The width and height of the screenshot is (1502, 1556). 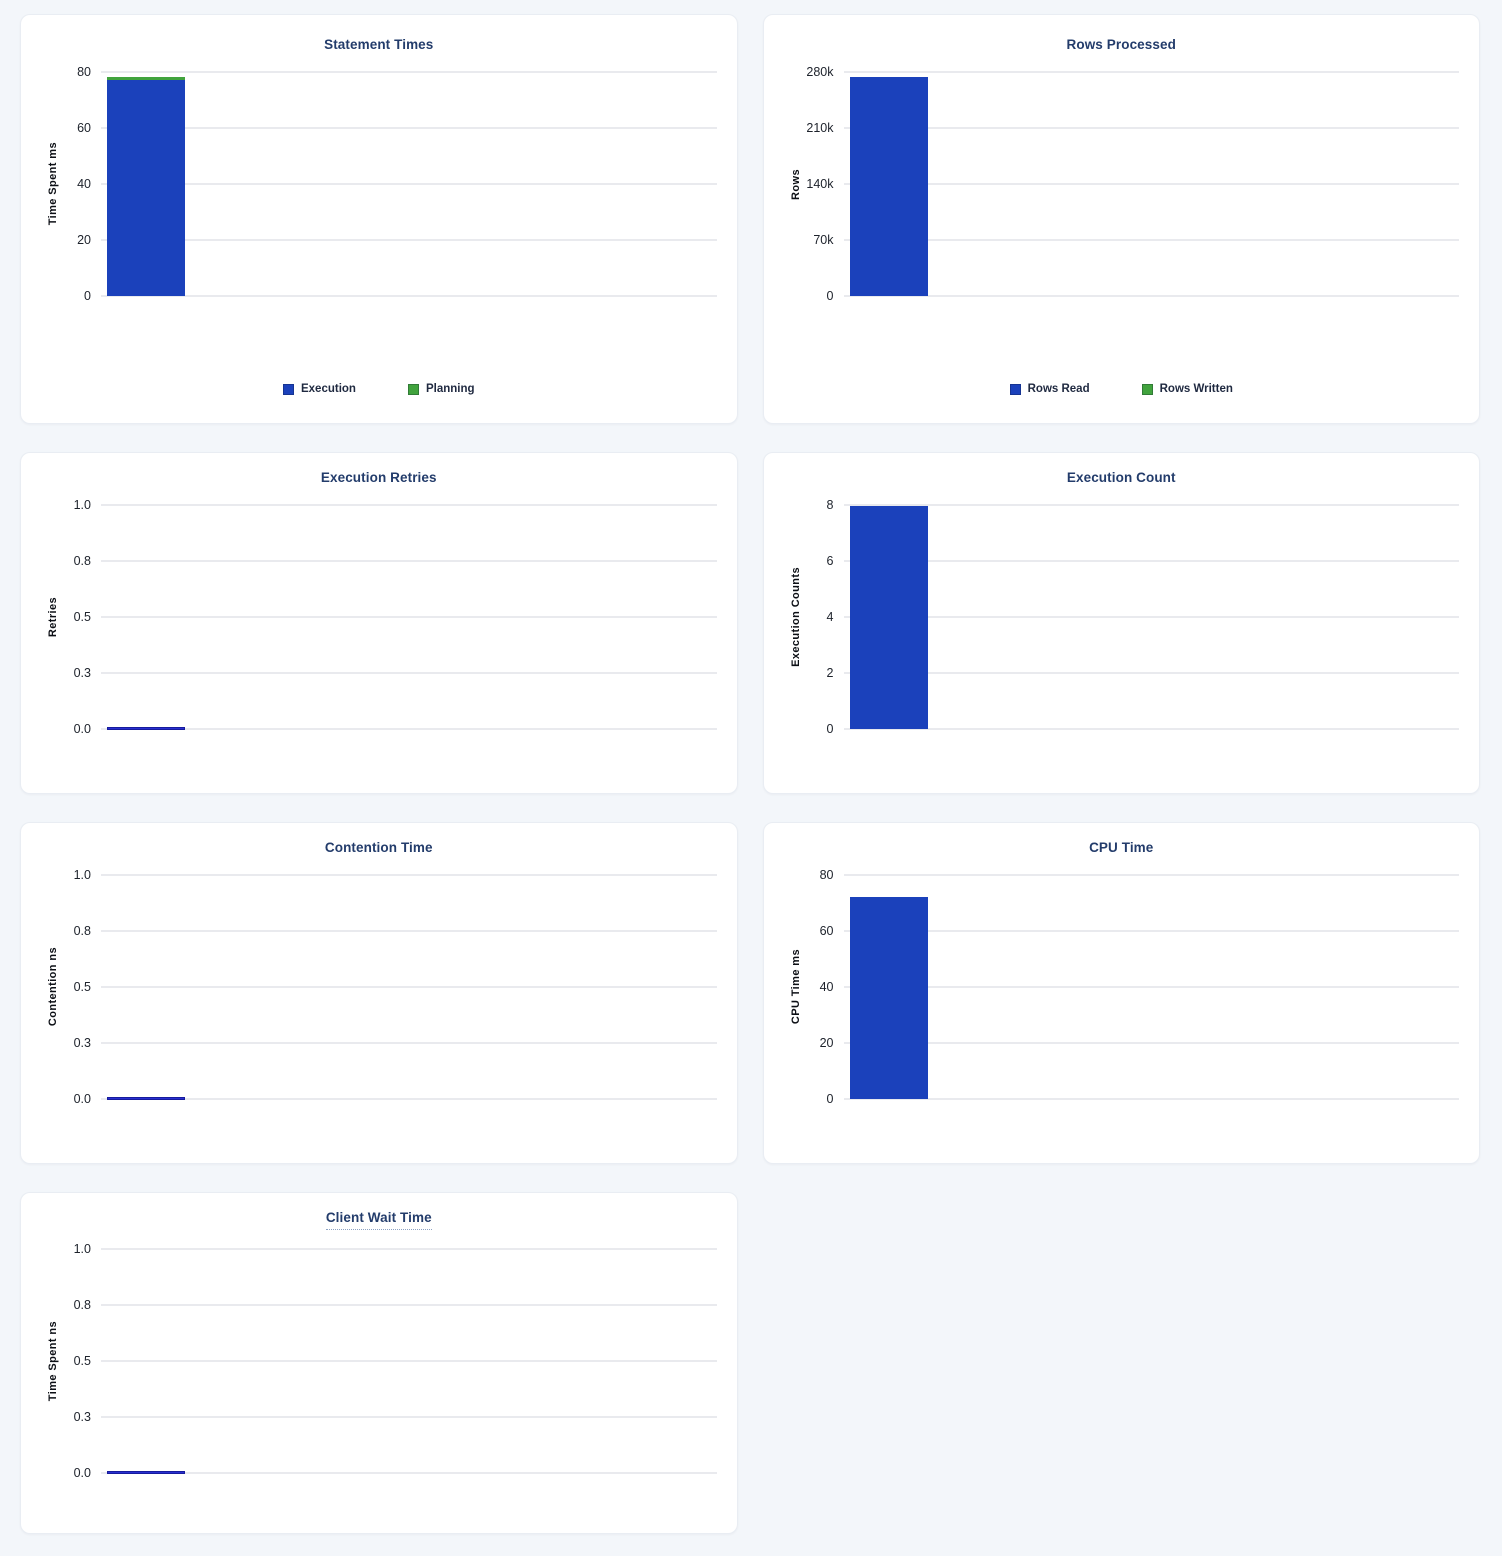 I want to click on legend-swatch-execution, so click(x=288, y=389).